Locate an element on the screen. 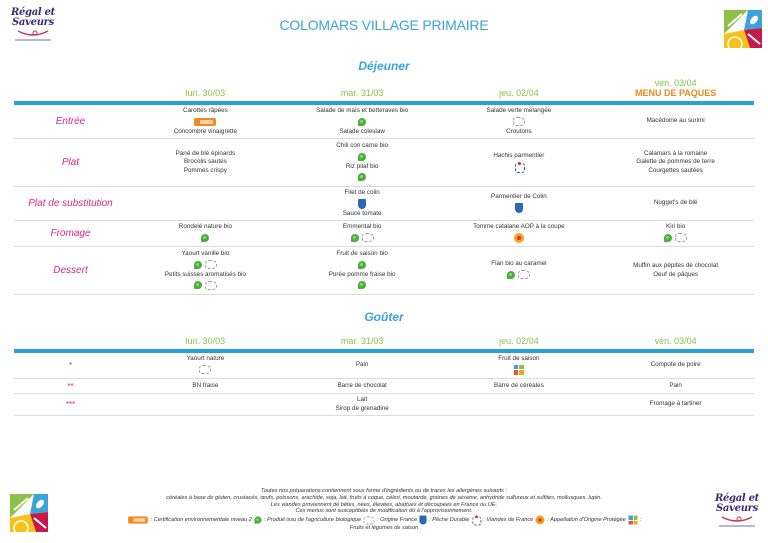  page-title: COLOMARS VILLAGE PRIMAIRE is located at coordinates (384, 25).